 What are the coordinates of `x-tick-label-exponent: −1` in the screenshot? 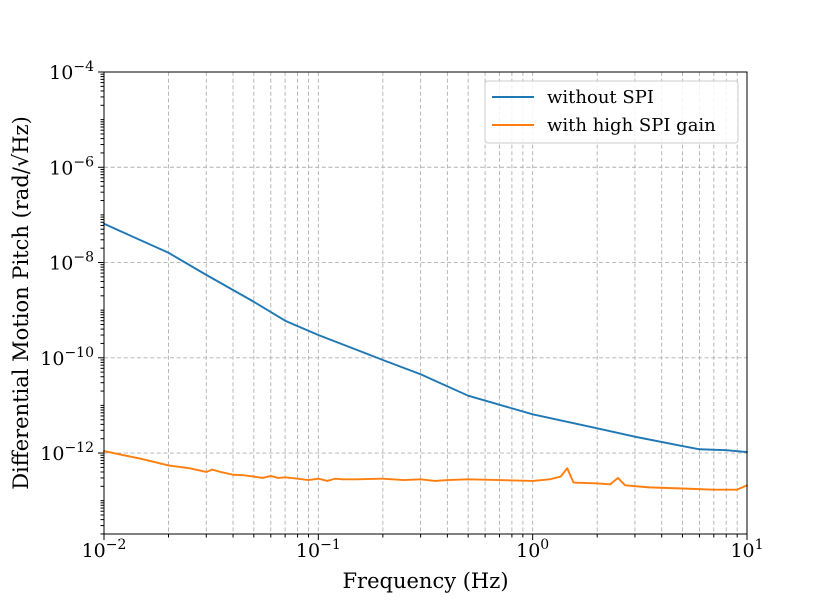 It's located at (330, 545).